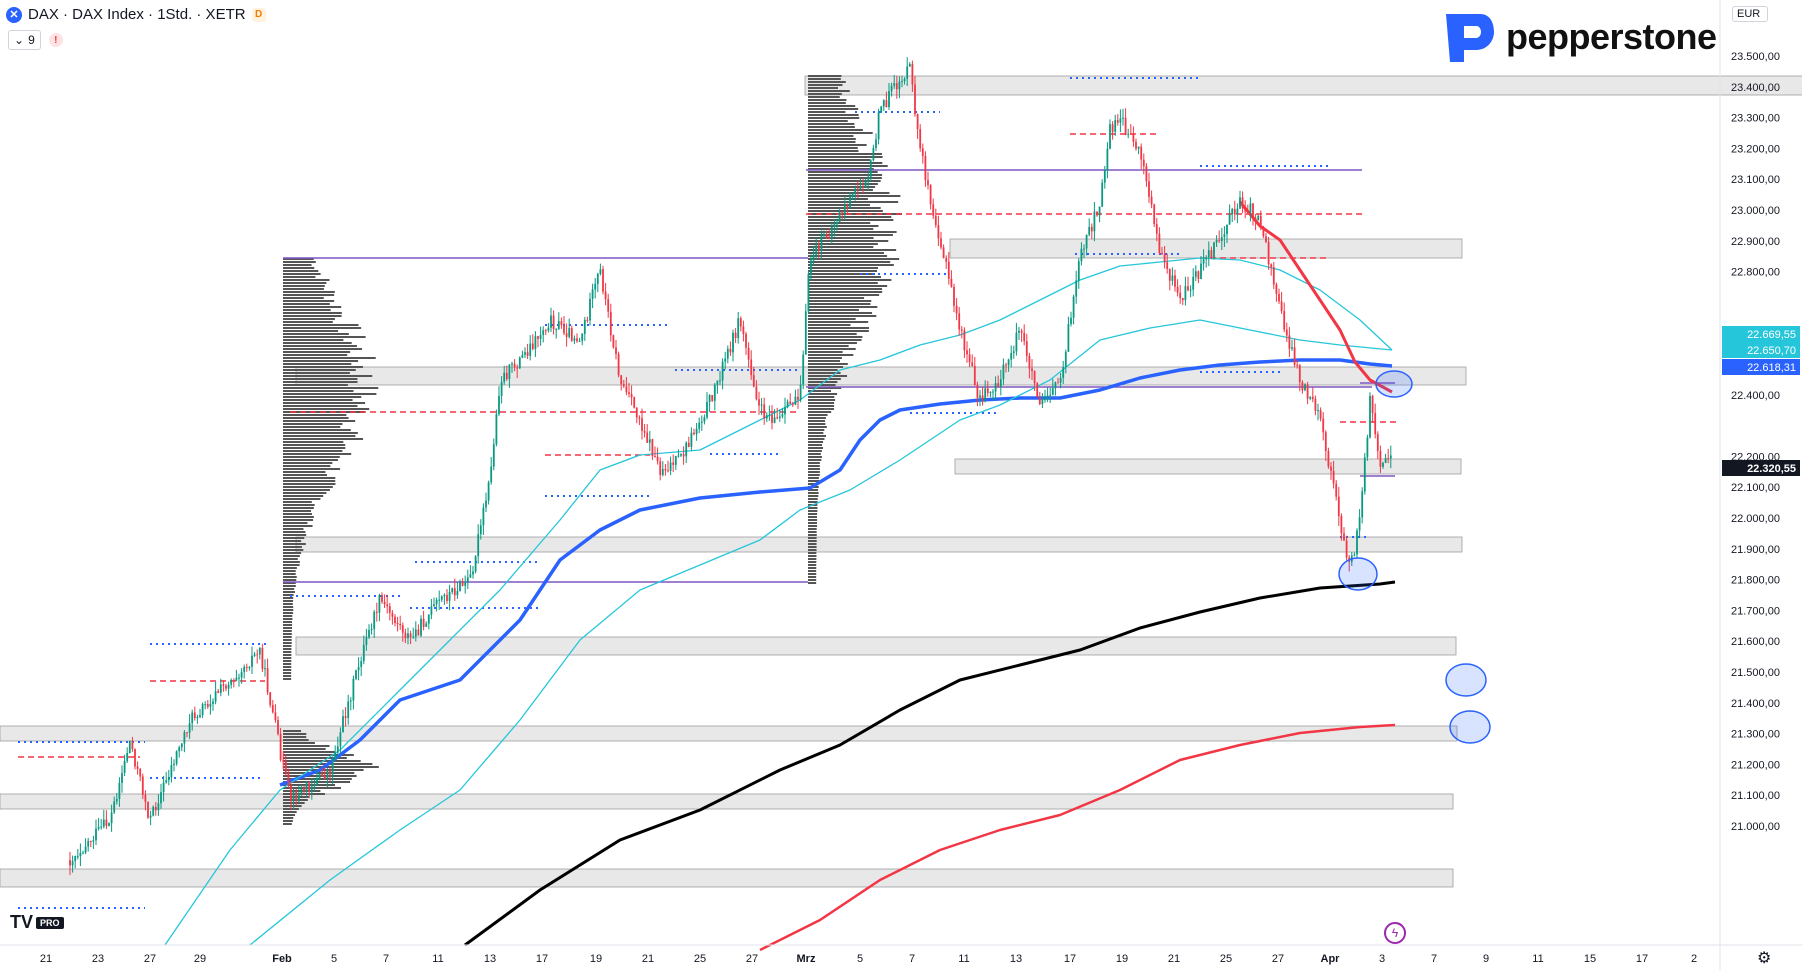 The image size is (1802, 971). I want to click on x-tick-label: 25, so click(1226, 959).